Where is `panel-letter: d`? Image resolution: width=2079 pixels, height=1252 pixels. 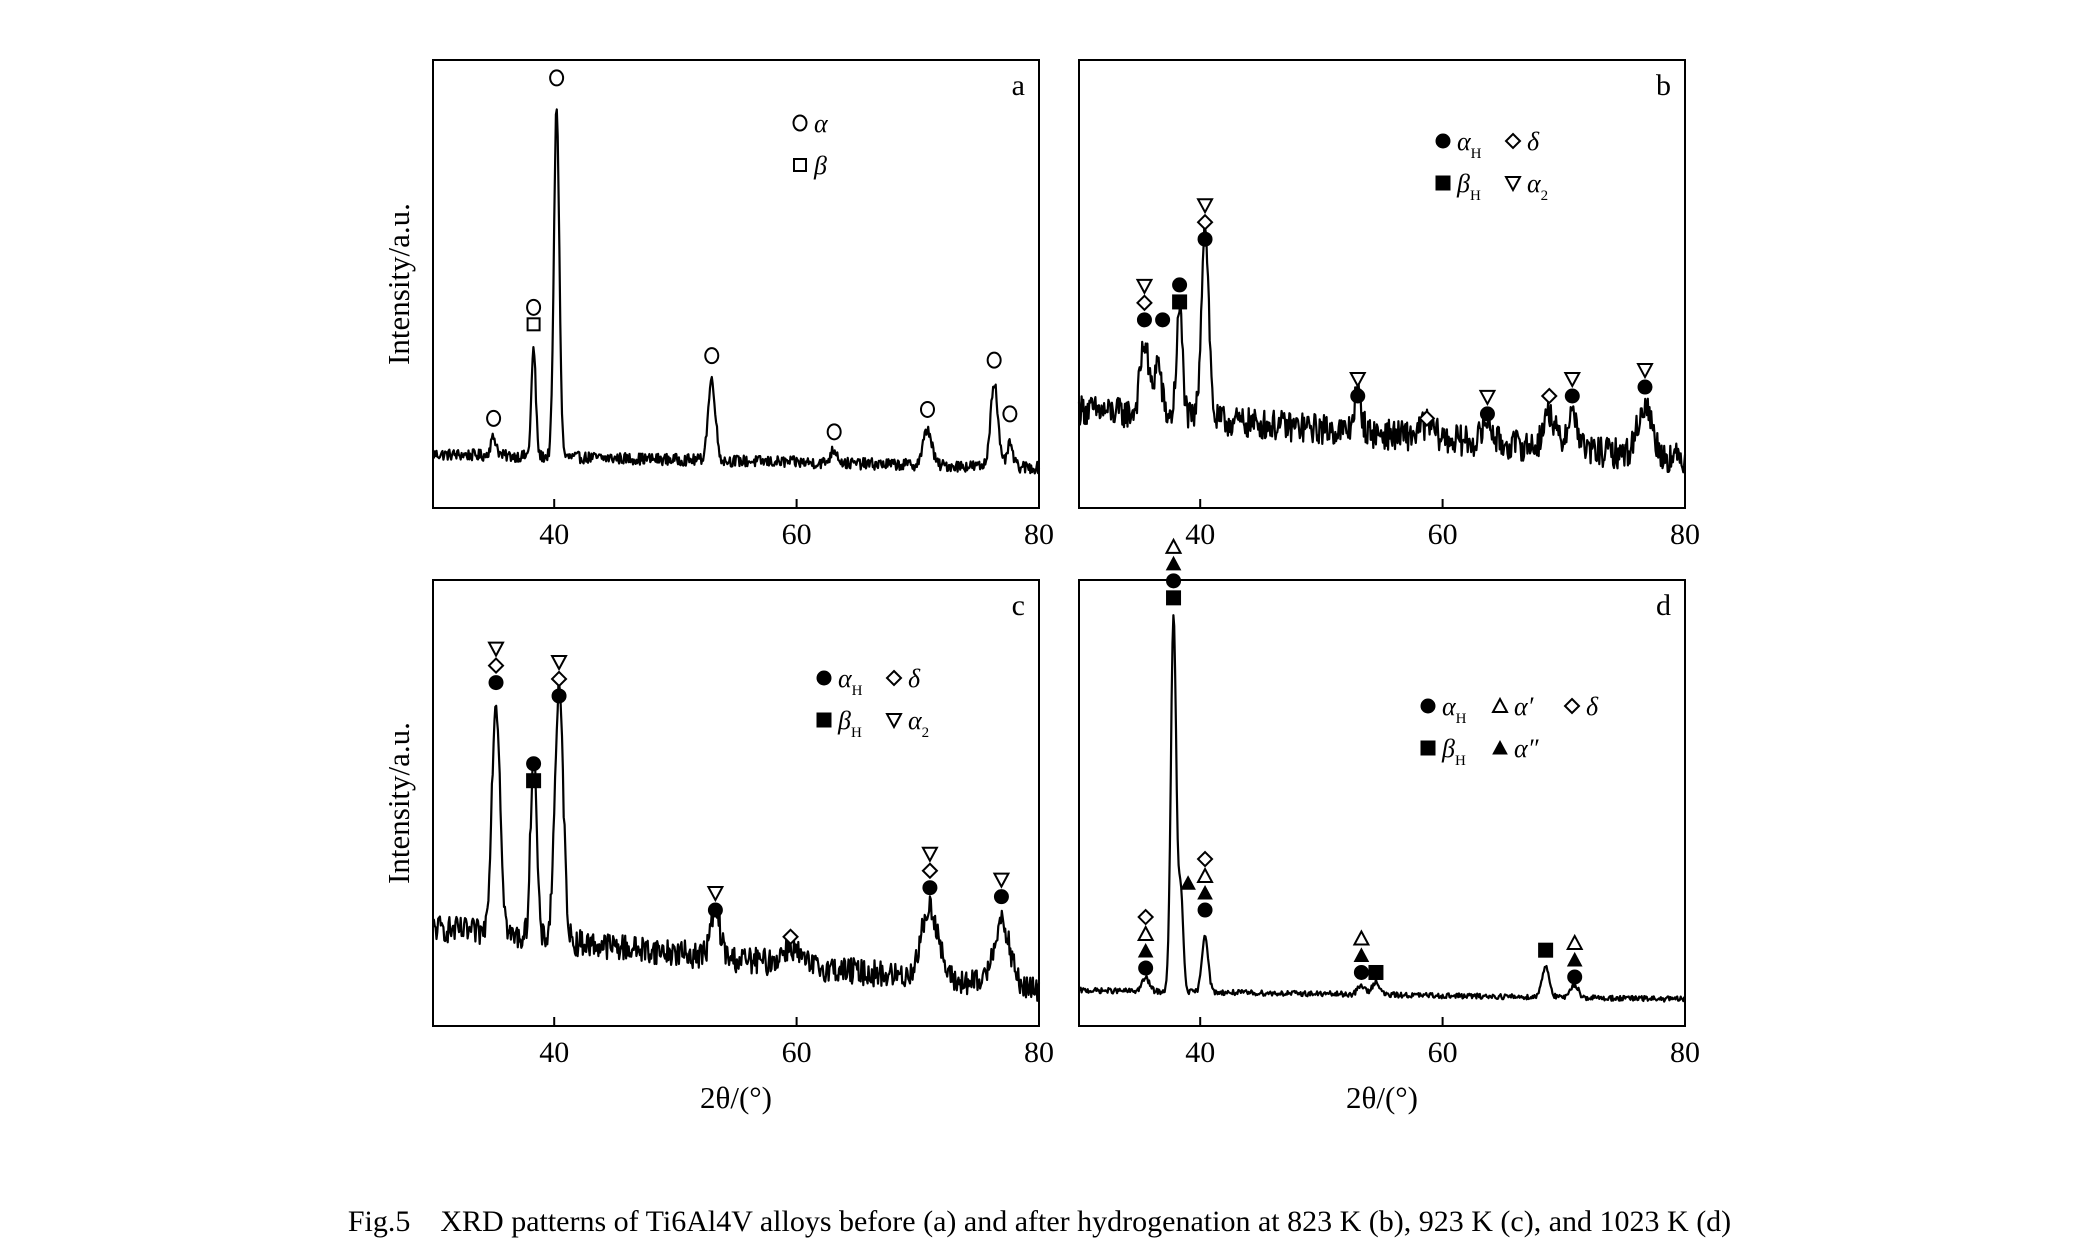
panel-letter: d is located at coordinates (1663, 605).